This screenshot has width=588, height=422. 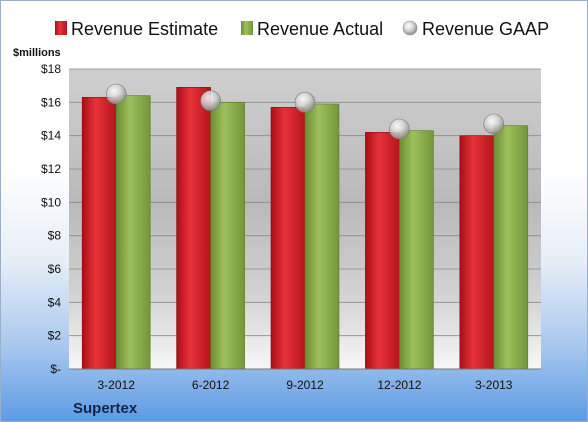 What do you see at coordinates (485, 29) in the screenshot?
I see `legend-label-gaap: Revenue GAAP` at bounding box center [485, 29].